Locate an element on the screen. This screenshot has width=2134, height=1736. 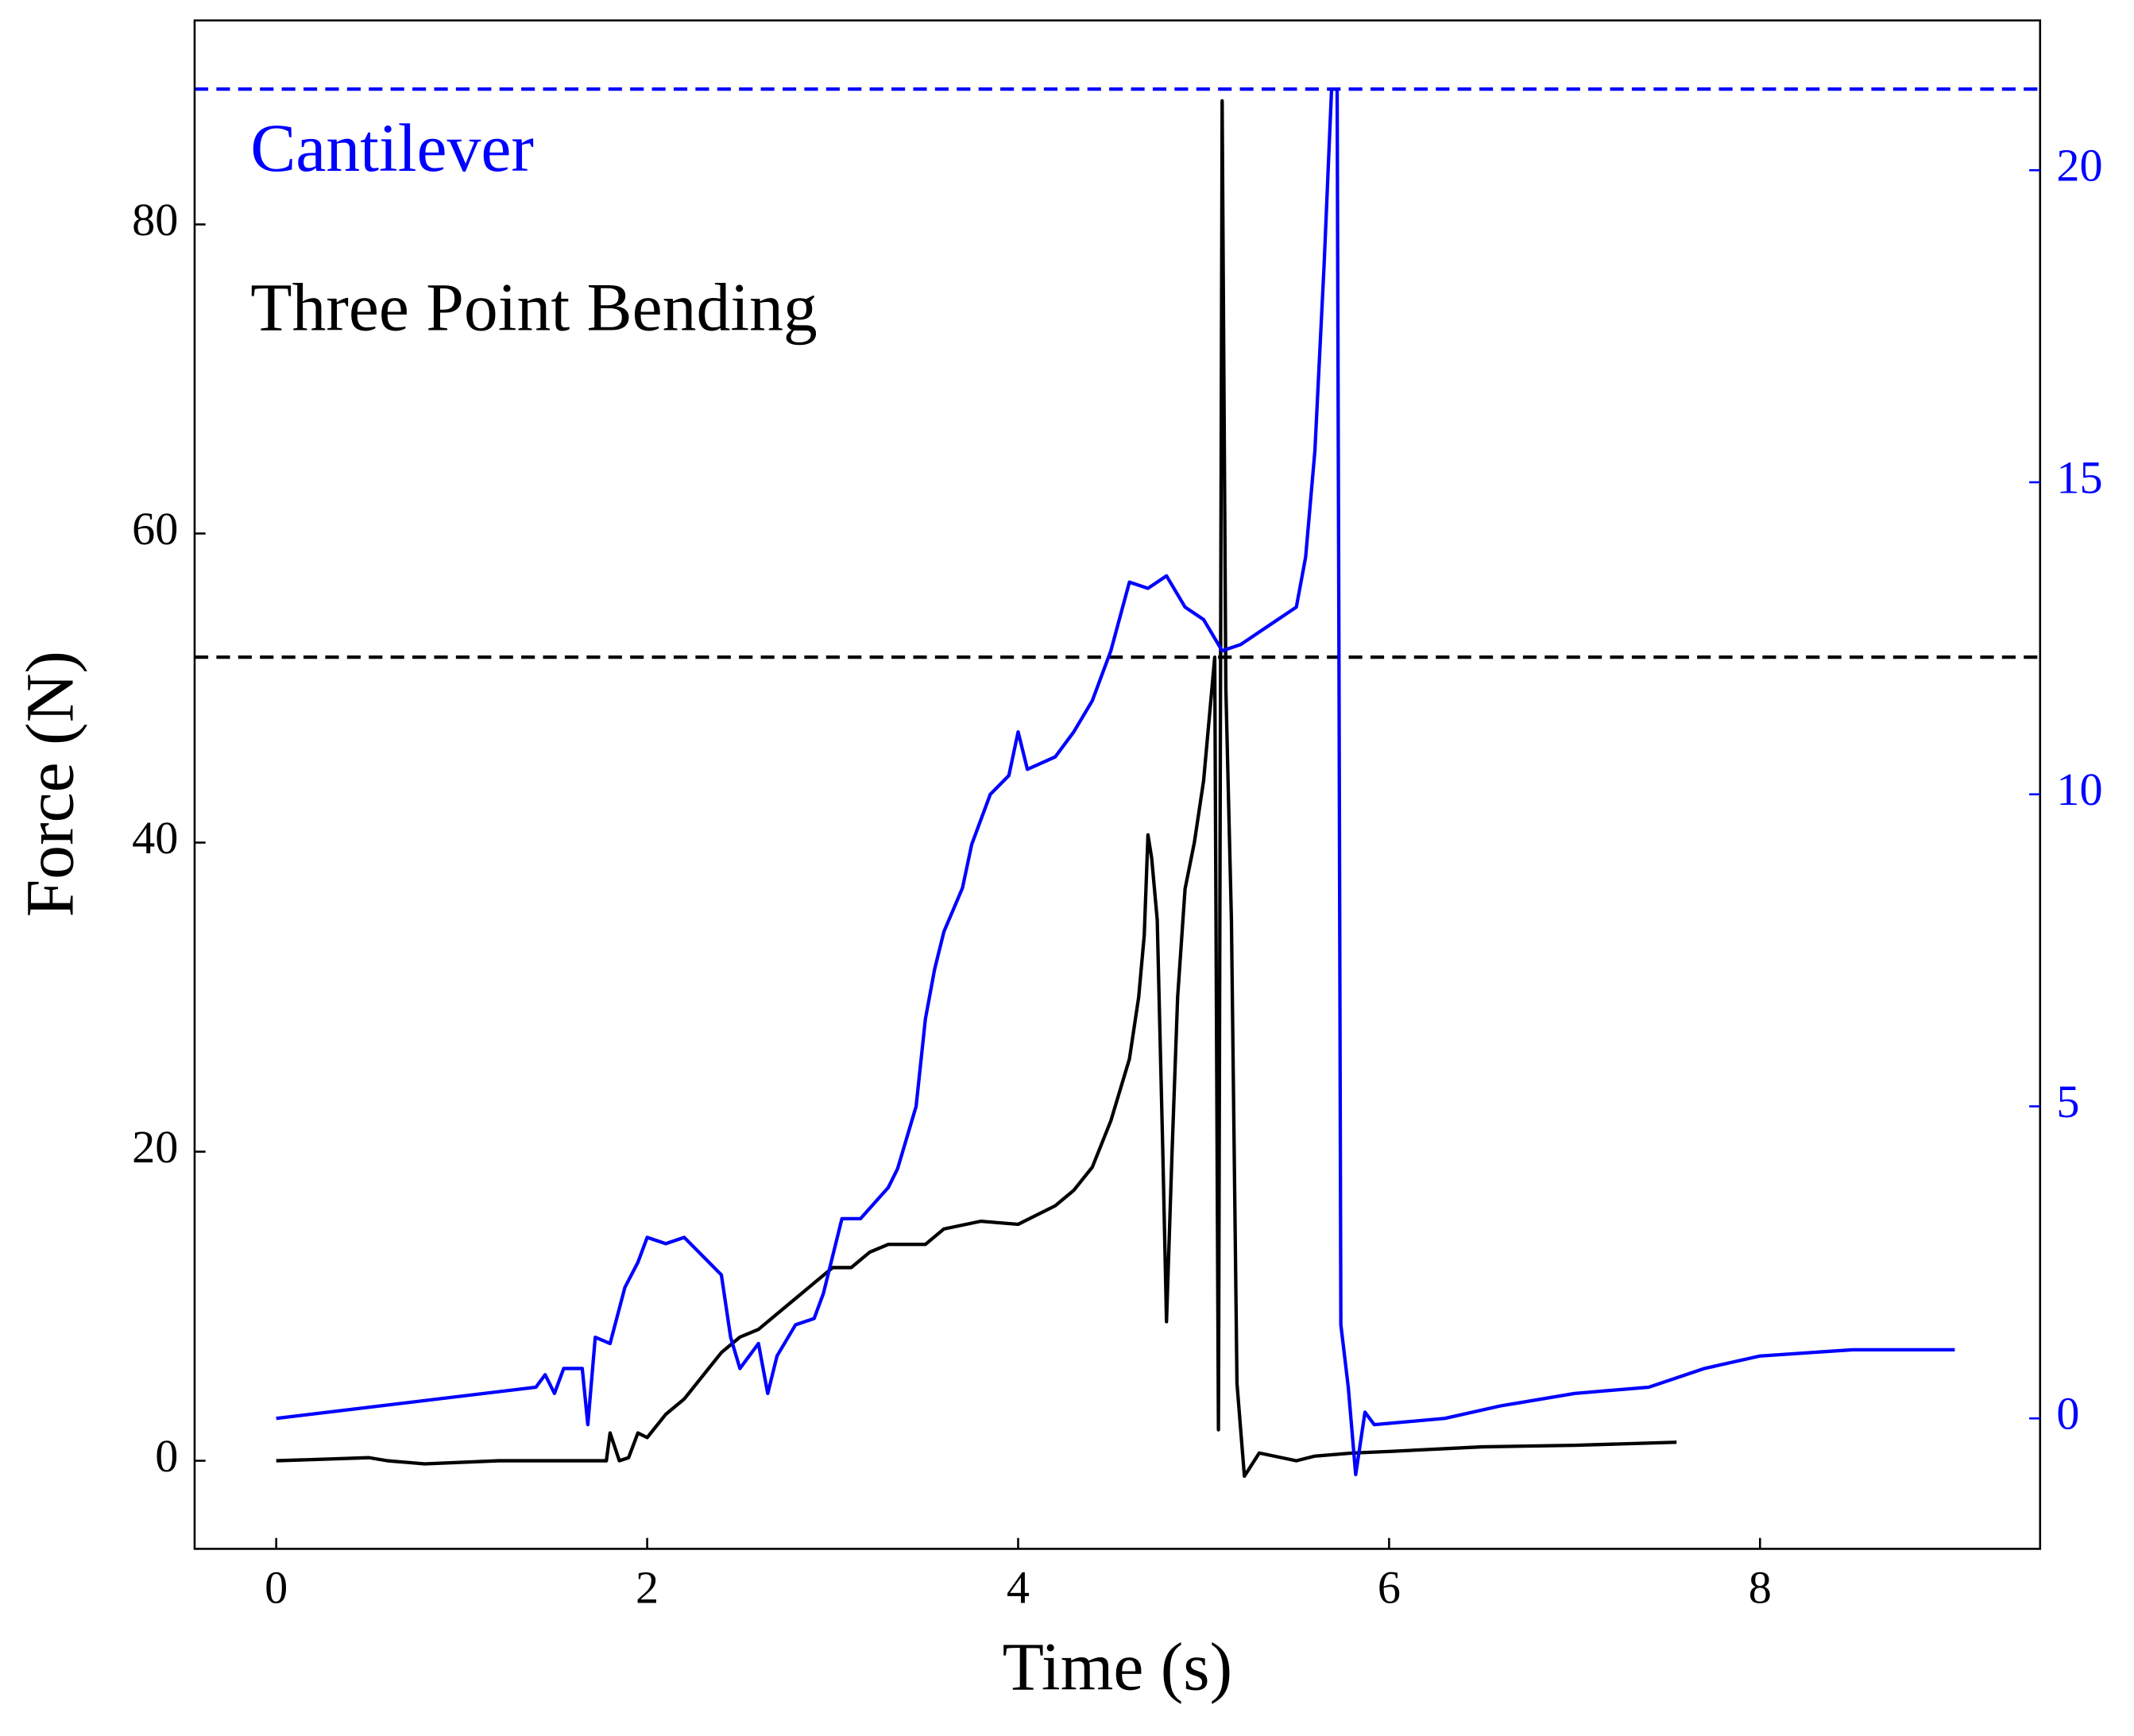
x-tick-label: 0 is located at coordinates (276, 1588).